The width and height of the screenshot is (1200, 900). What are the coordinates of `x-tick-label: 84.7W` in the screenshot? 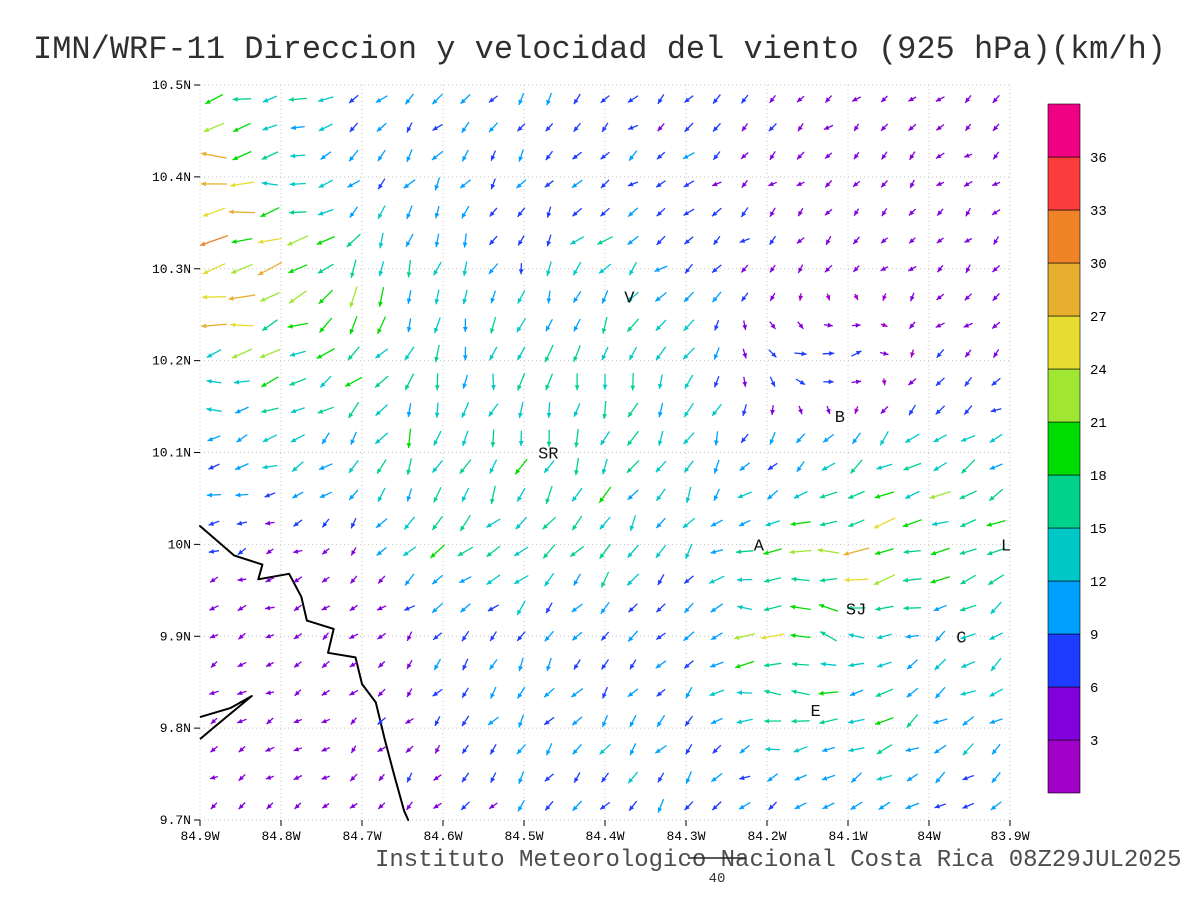 It's located at (361, 836).